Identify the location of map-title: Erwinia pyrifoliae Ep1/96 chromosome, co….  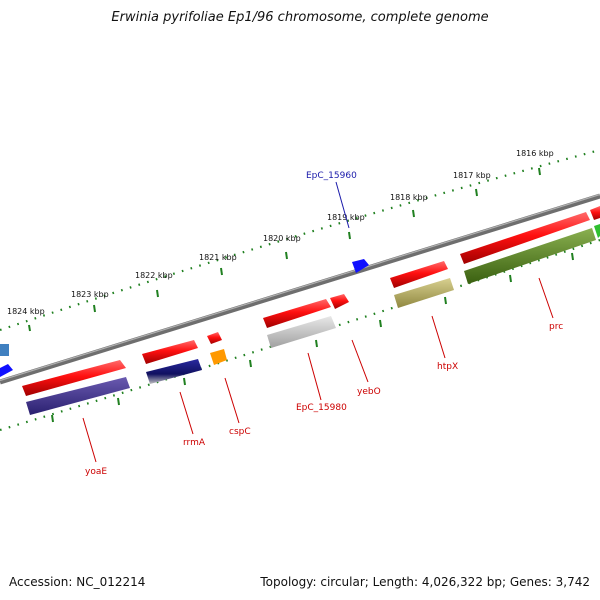
(300, 17).